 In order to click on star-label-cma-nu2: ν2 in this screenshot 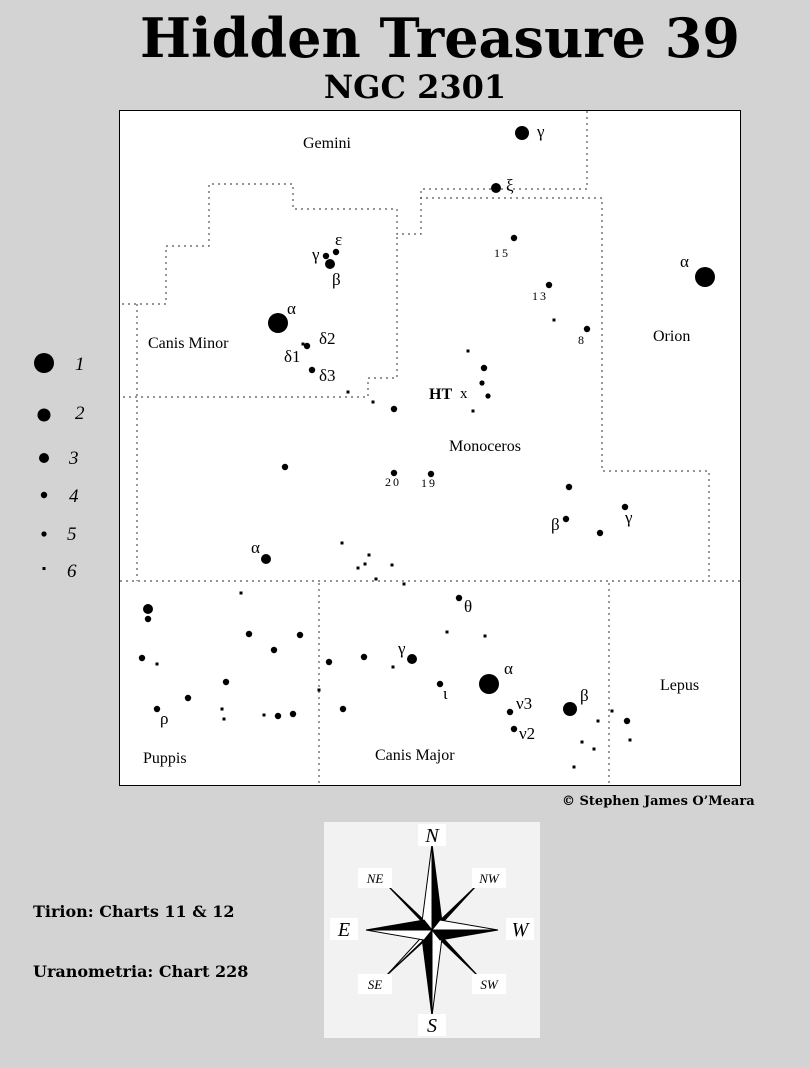, I will do `click(527, 733)`.